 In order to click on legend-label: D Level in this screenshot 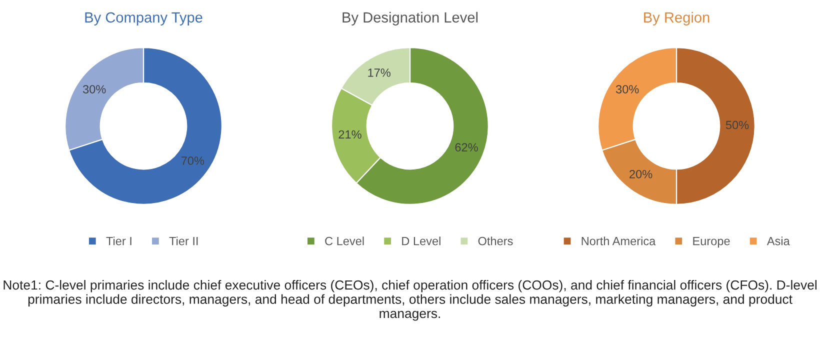, I will do `click(421, 241)`.